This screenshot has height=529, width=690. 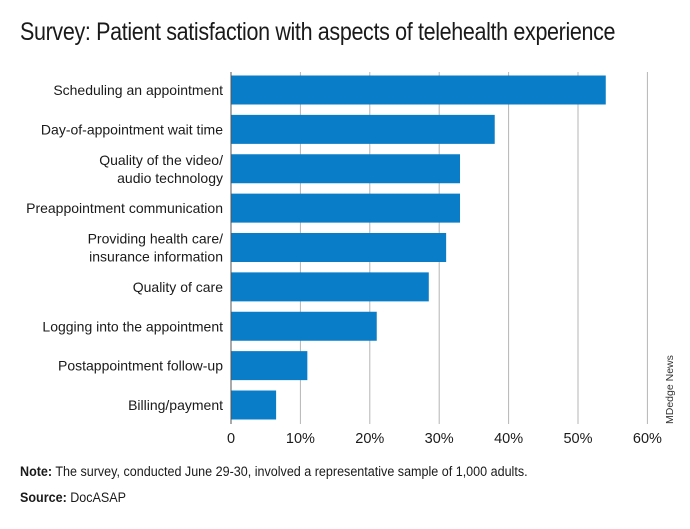 I want to click on note-label: Note:, so click(x=36, y=471).